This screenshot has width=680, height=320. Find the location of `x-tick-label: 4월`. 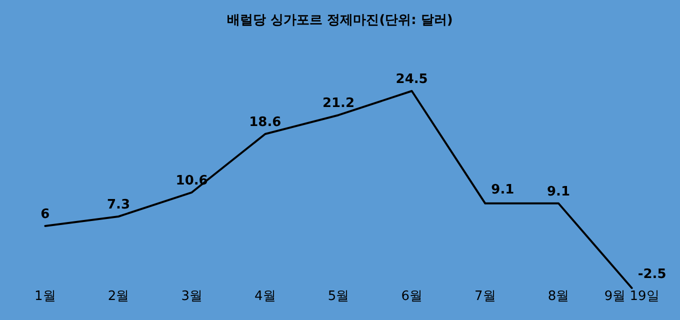

x-tick-label: 4월 is located at coordinates (265, 296).